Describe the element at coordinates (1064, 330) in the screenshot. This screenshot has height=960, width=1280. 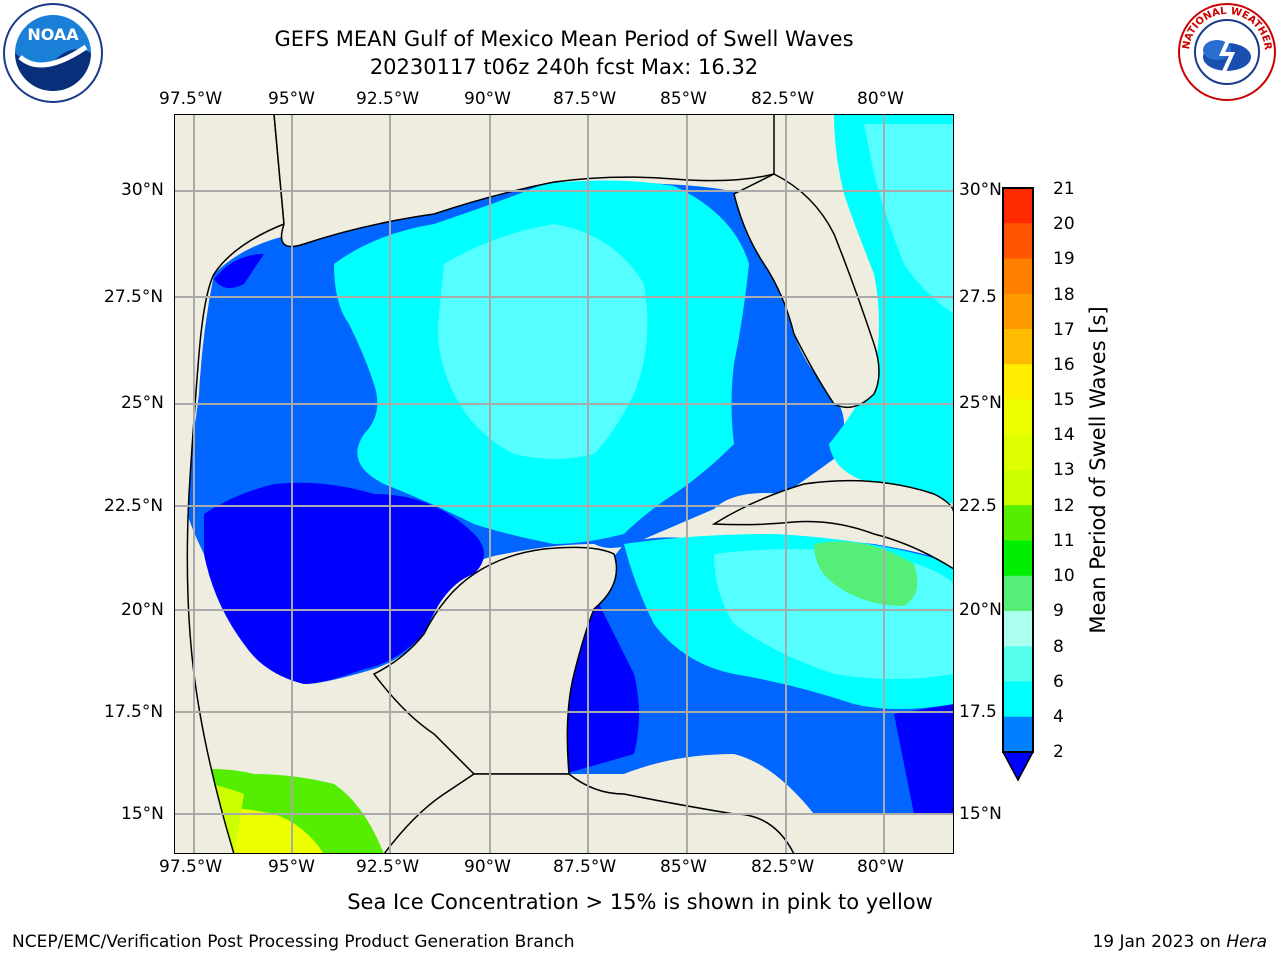
I see `colorbar-label: 17` at that location.